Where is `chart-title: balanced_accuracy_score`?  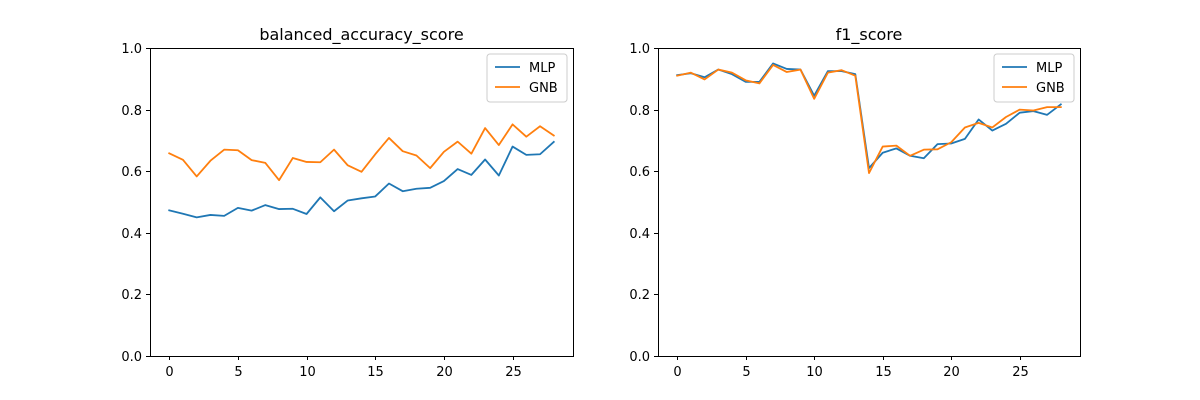 chart-title: balanced_accuracy_score is located at coordinates (361, 35).